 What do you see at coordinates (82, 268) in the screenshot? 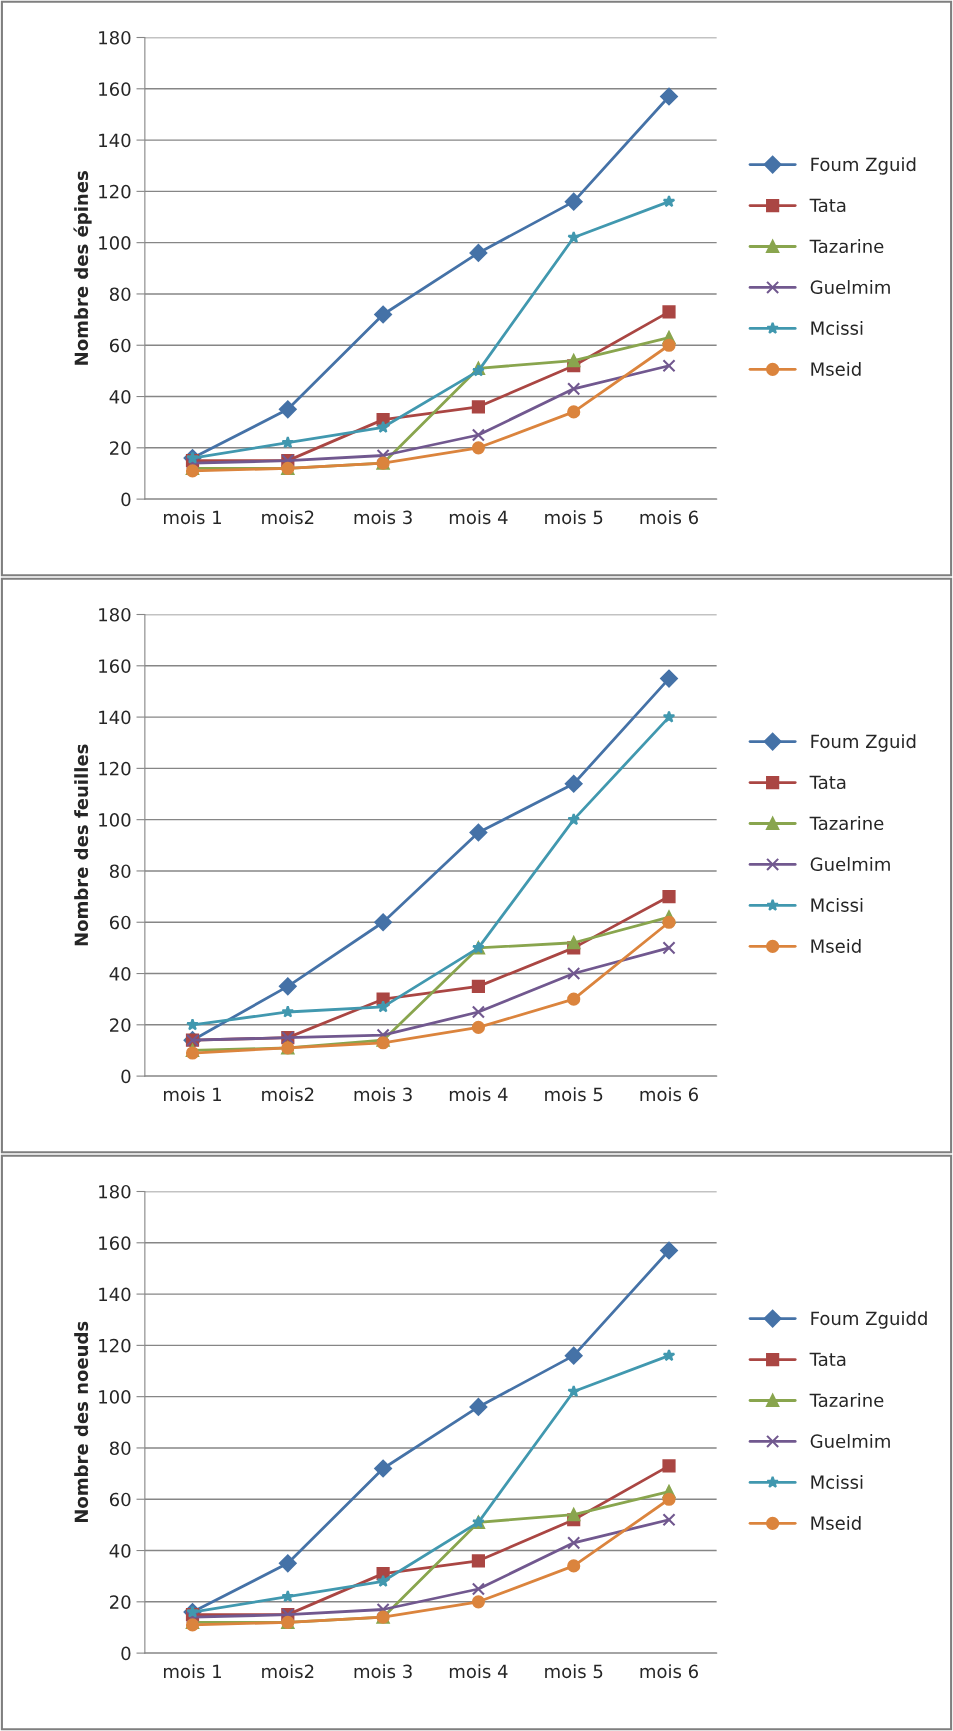
I see `y-axis-title: Nombre des épines` at bounding box center [82, 268].